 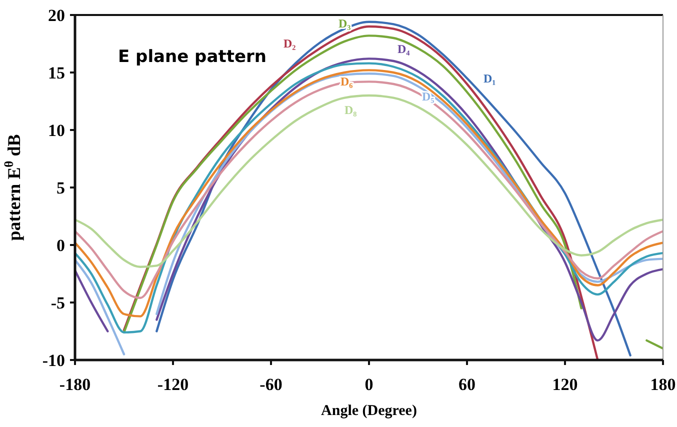 What do you see at coordinates (75, 384) in the screenshot?
I see `x-tick-label: -180` at bounding box center [75, 384].